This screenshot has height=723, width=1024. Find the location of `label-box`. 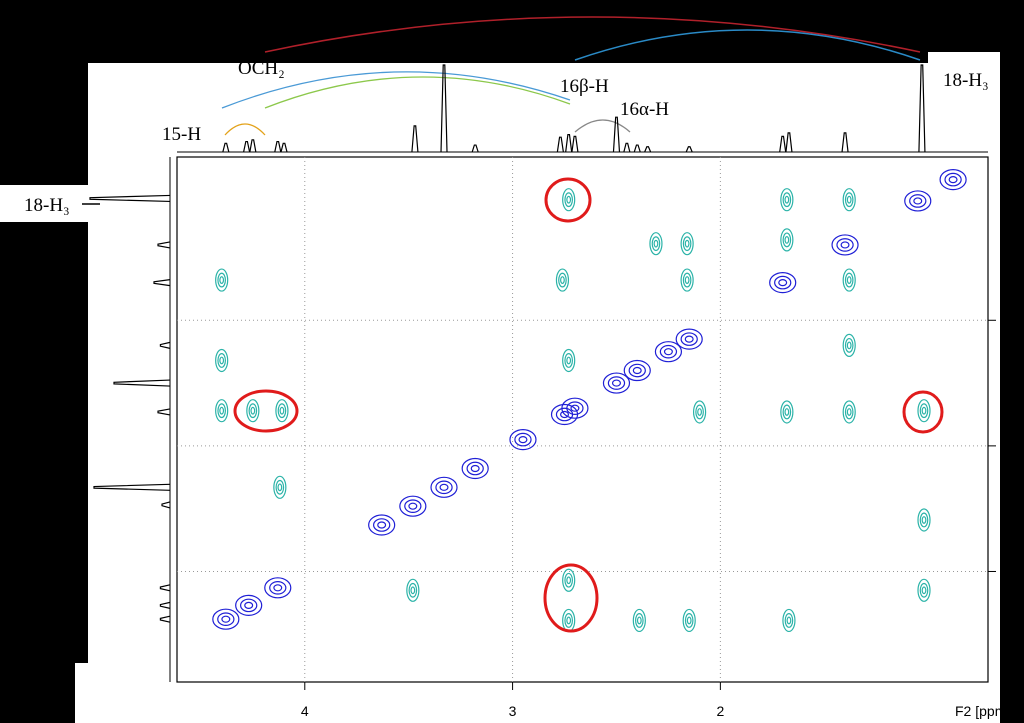

label-box is located at coordinates (964, 59).